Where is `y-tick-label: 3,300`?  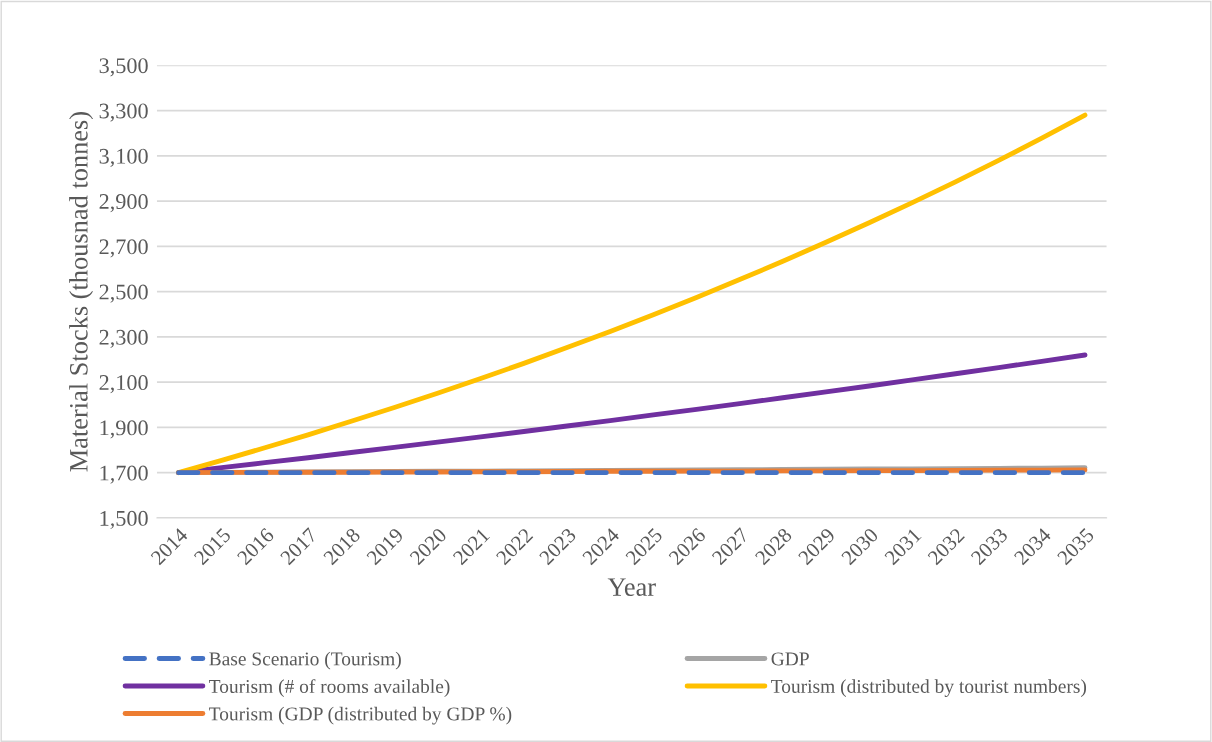 y-tick-label: 3,300 is located at coordinates (123, 112).